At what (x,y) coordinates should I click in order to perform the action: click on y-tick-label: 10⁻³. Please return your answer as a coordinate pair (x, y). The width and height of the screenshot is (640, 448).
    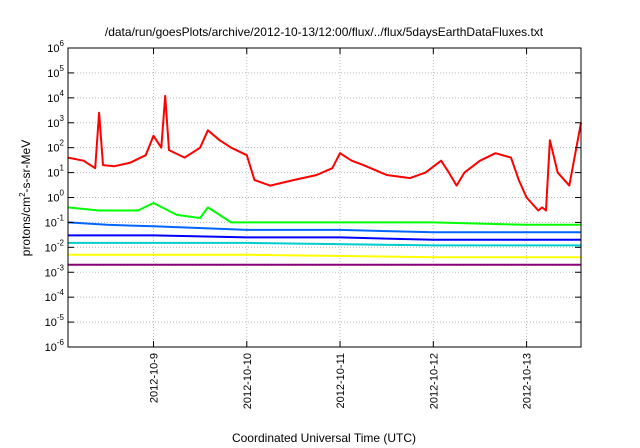
    Looking at the image, I should click on (55, 271).